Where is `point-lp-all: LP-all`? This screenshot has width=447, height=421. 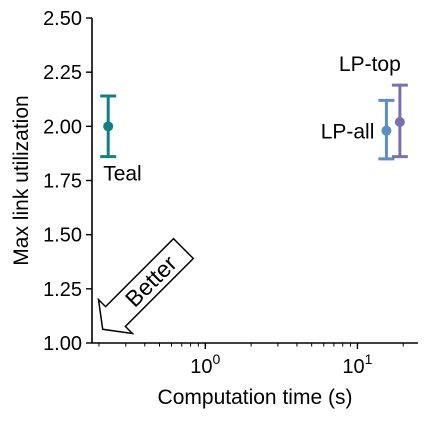 point-lp-all: LP-all is located at coordinates (358, 129).